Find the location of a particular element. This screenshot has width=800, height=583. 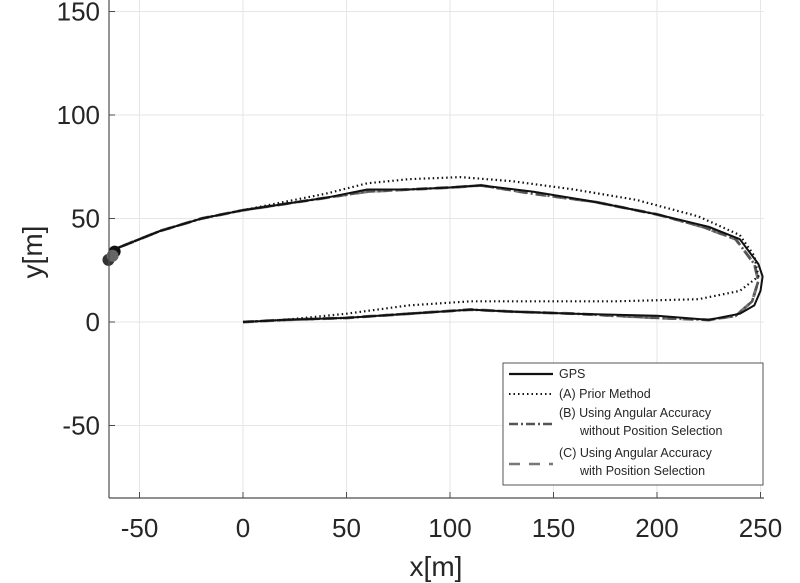

y-tick-label: 50 is located at coordinates (85, 219).